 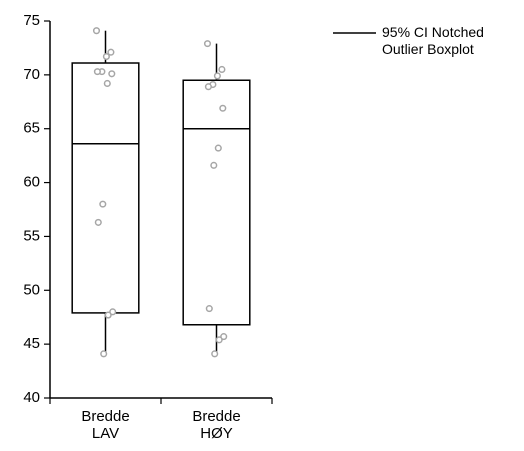 What do you see at coordinates (31, 128) in the screenshot?
I see `y-tick-label: 65` at bounding box center [31, 128].